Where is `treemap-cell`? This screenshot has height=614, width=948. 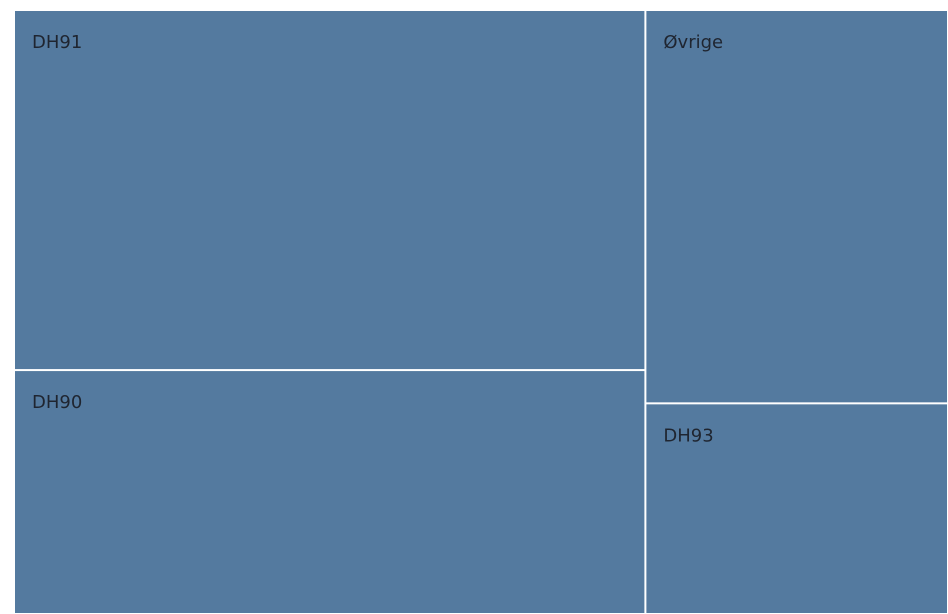 treemap-cell is located at coordinates (796, 508).